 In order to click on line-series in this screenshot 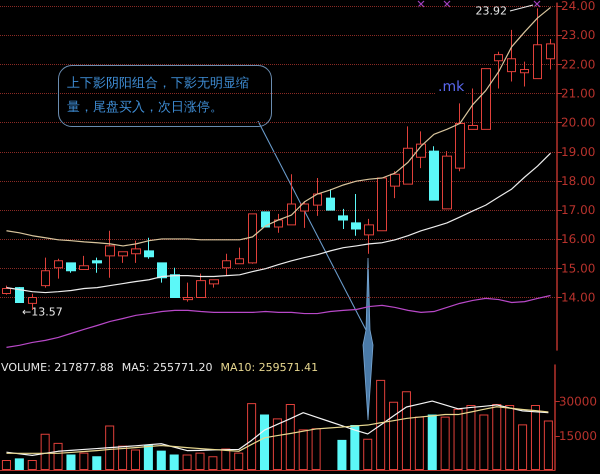, I will do `click(279, 321)`.